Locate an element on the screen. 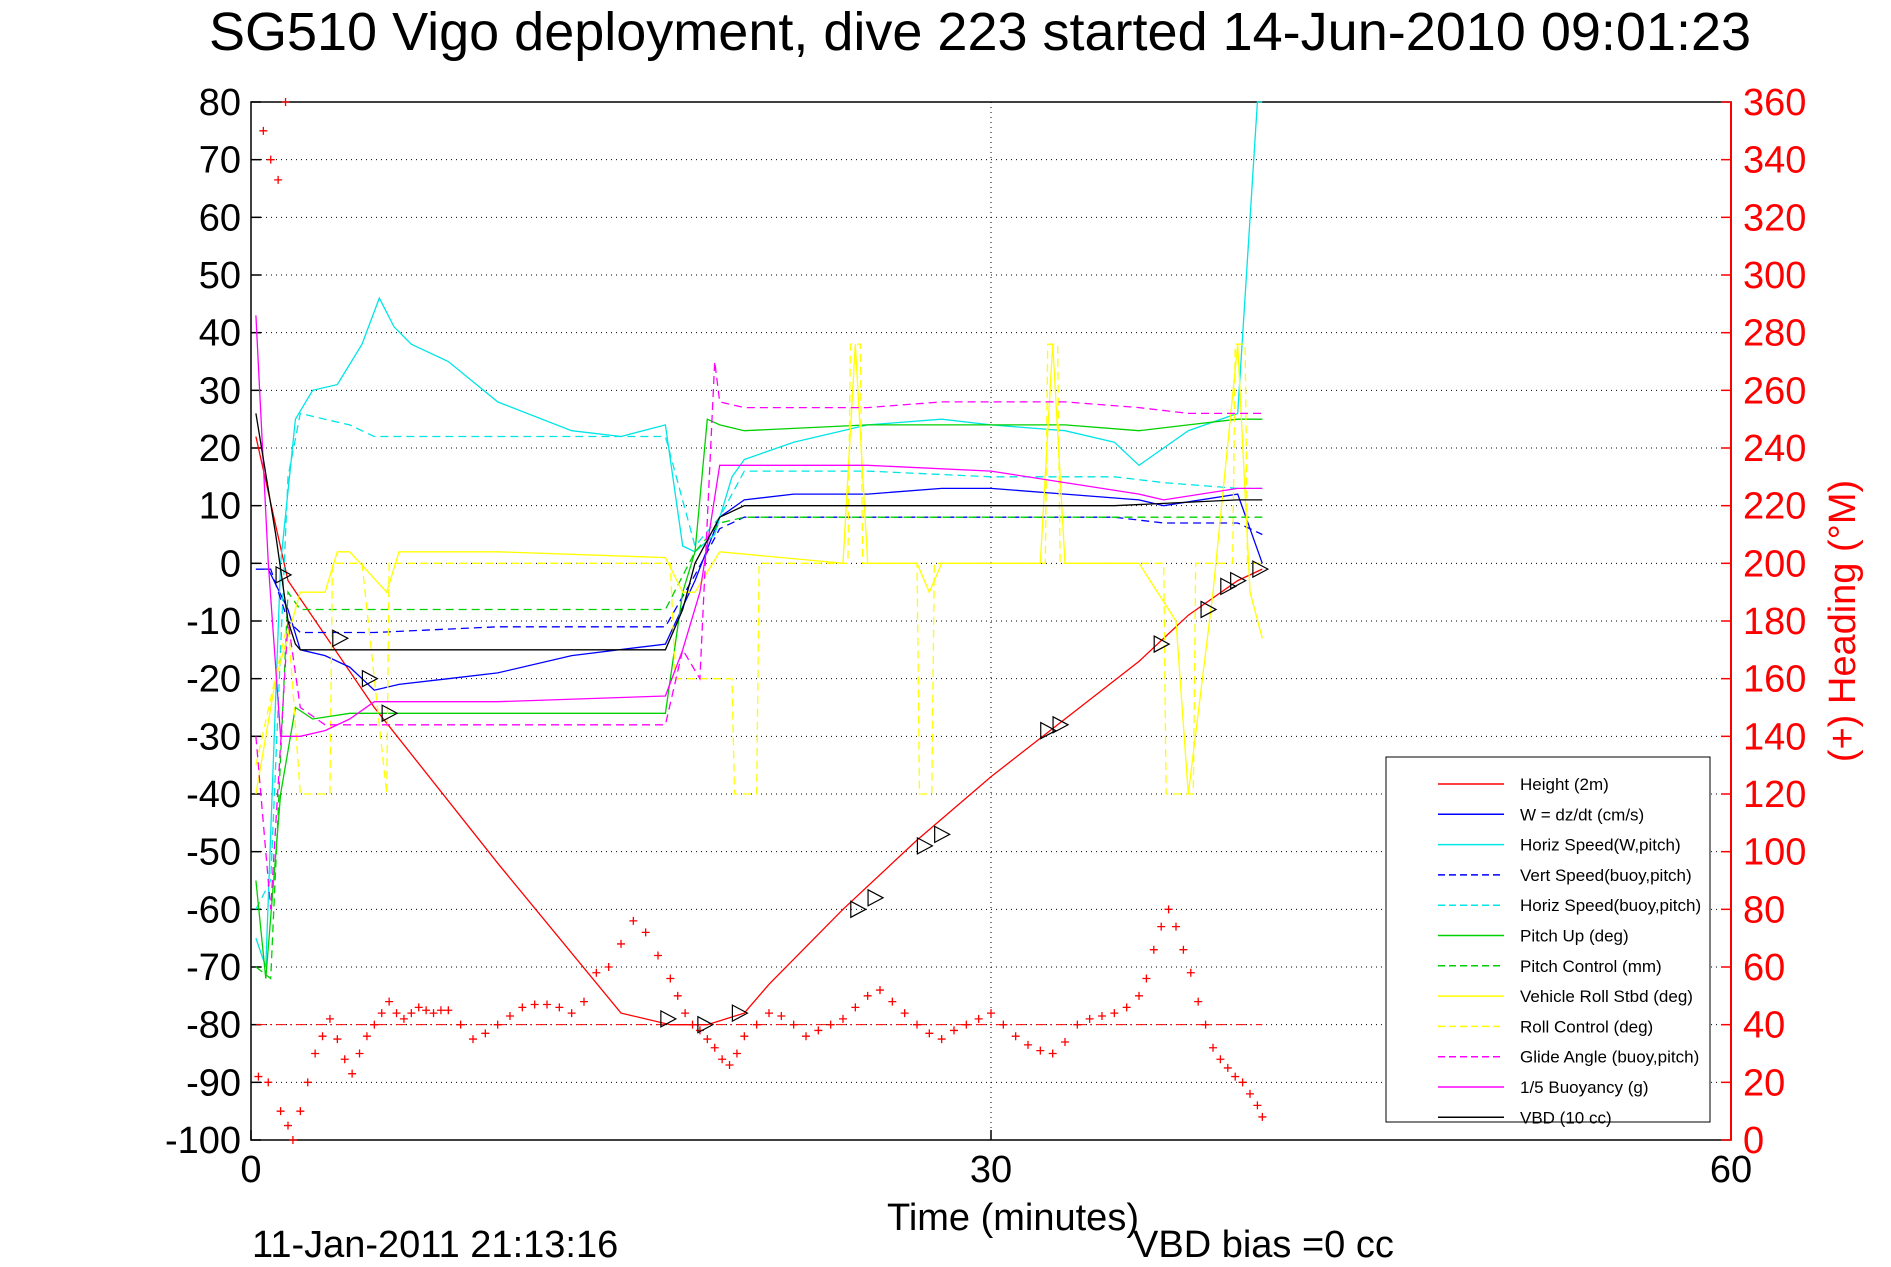  right-tick-label: 160 is located at coordinates (1774, 680).